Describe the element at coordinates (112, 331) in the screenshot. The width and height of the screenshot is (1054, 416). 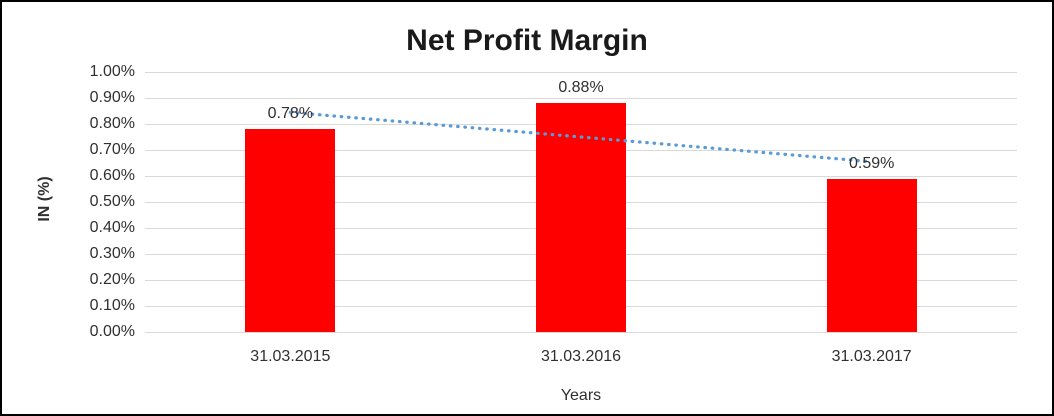
I see `y-tick-label: 0.00%` at that location.